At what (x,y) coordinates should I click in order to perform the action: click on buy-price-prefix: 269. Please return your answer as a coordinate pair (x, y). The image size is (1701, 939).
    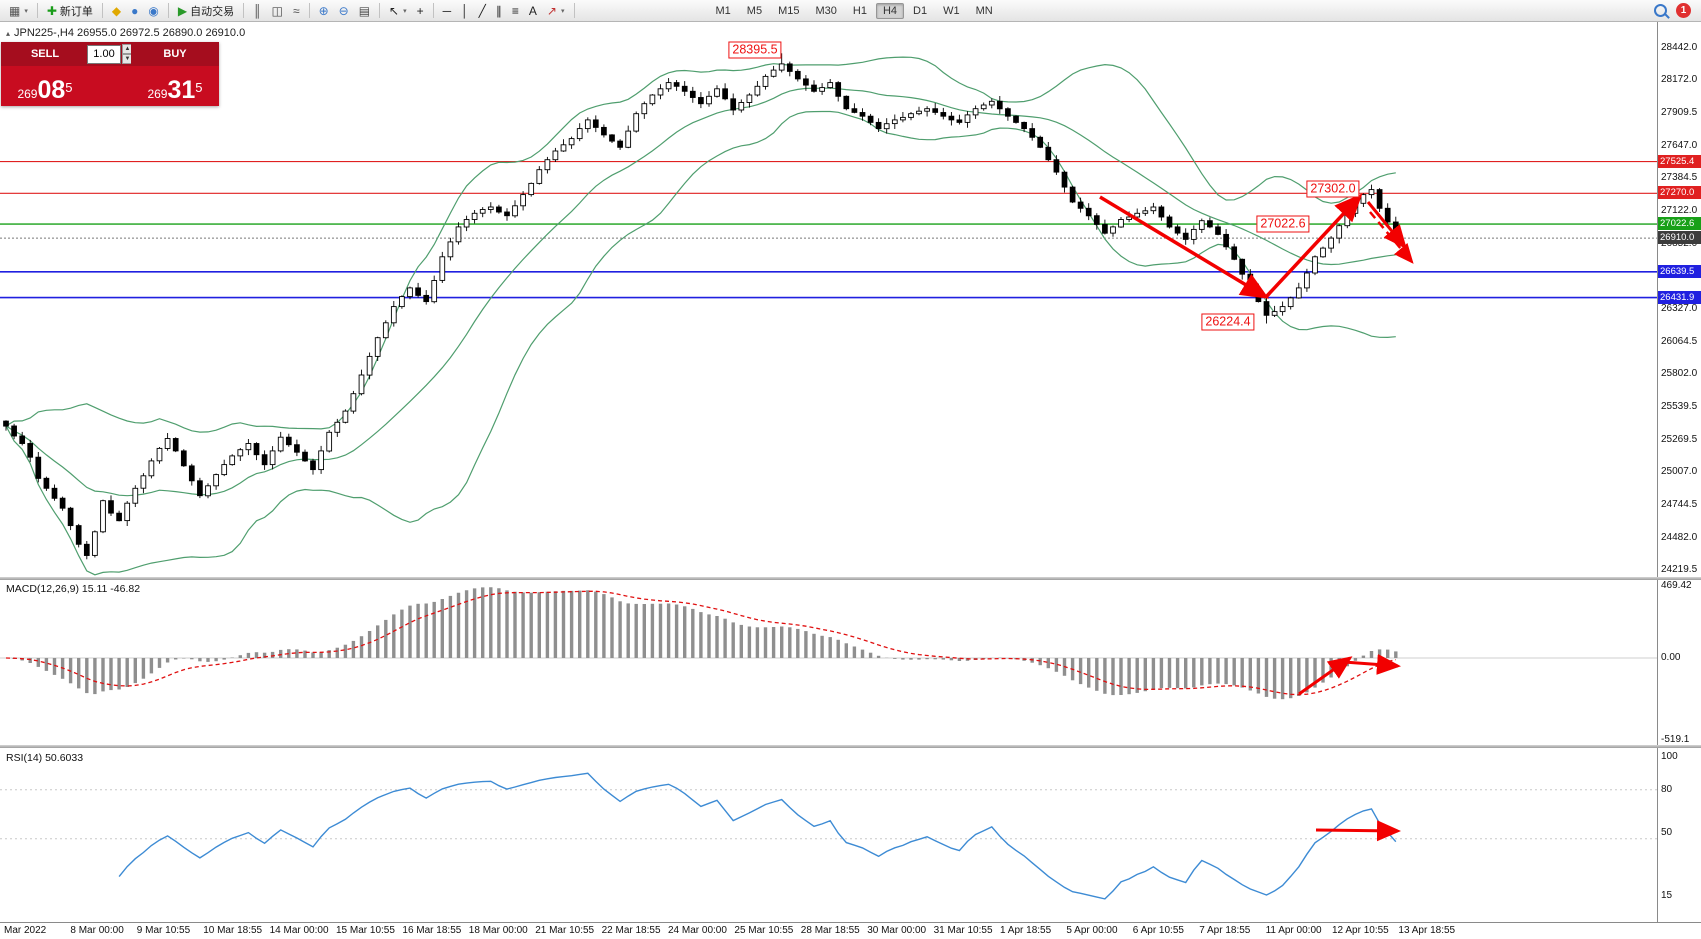
    Looking at the image, I should click on (157, 94).